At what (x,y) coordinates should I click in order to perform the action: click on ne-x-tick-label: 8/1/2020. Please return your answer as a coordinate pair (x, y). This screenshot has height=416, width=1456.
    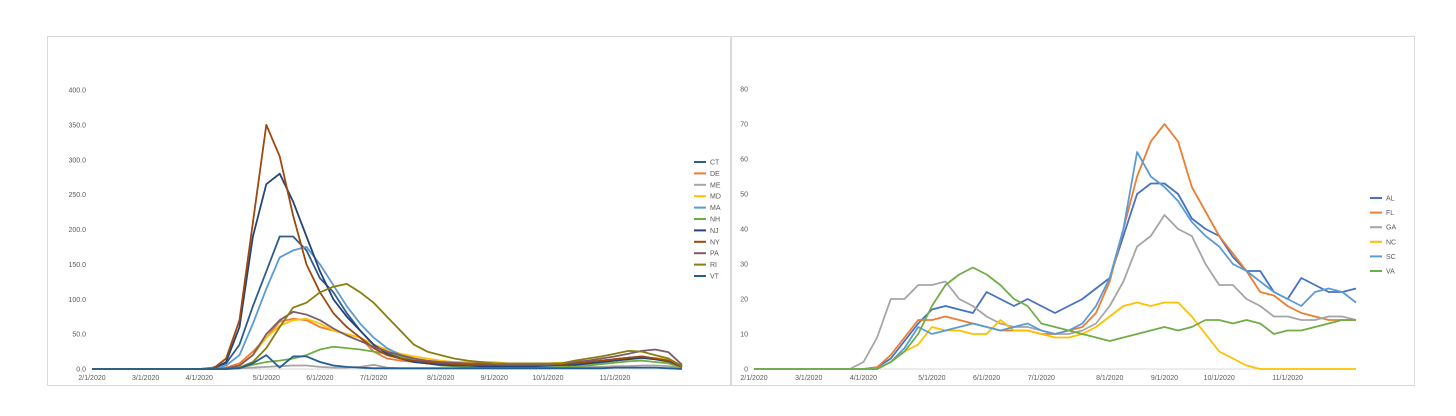
    Looking at the image, I should click on (440, 378).